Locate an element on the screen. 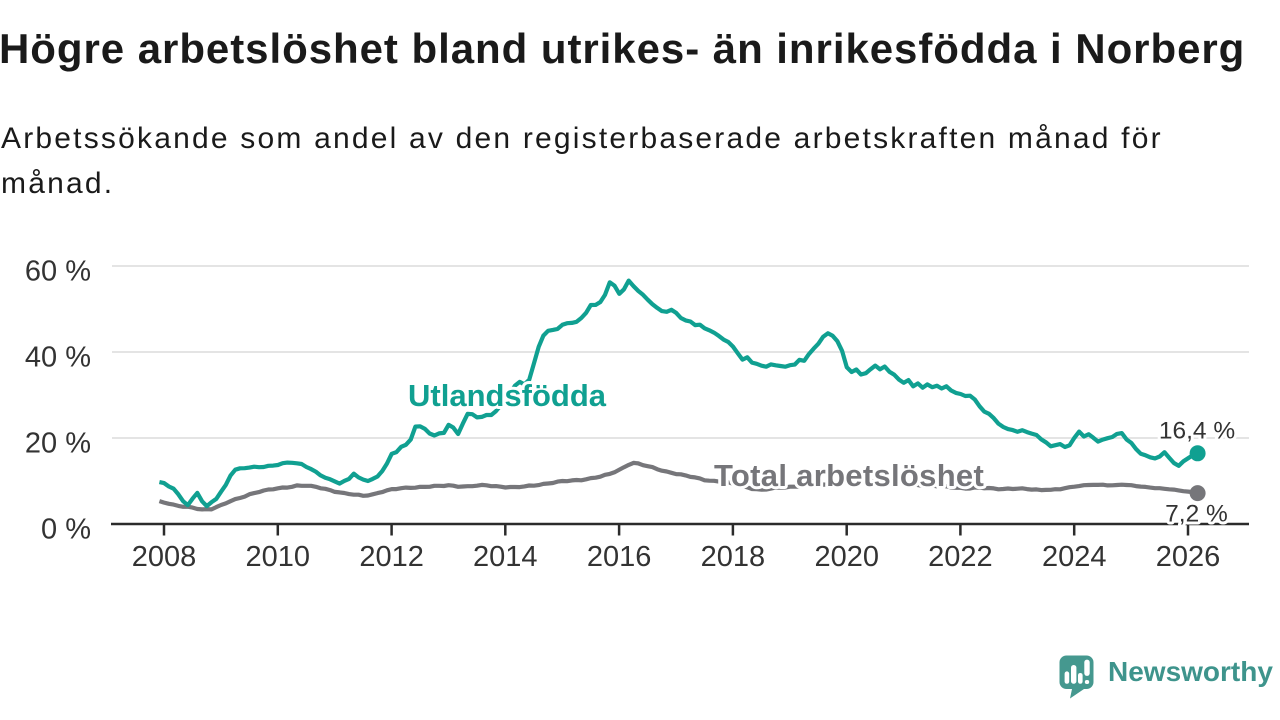  svg-text: 16,4 % is located at coordinates (1197, 431).